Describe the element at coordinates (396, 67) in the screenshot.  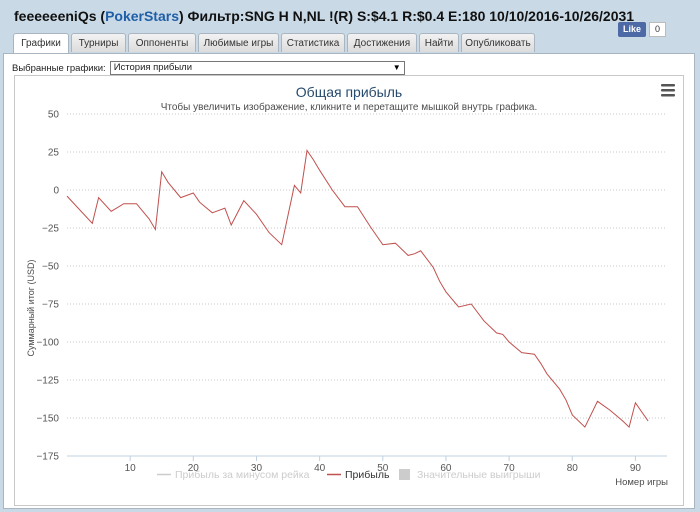
I see `dropdown-arrow-icon: ▼` at that location.